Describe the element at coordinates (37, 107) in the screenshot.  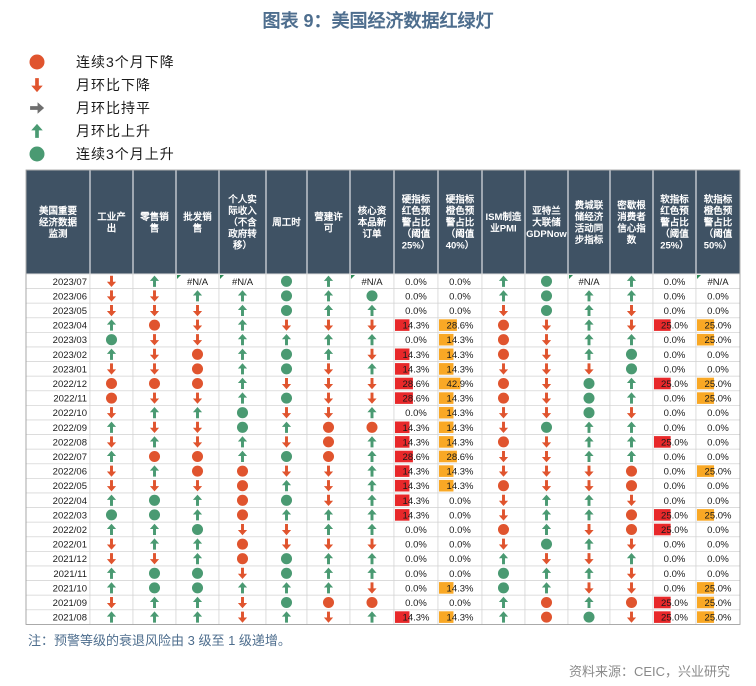
I see `right-arrow-icon` at that location.